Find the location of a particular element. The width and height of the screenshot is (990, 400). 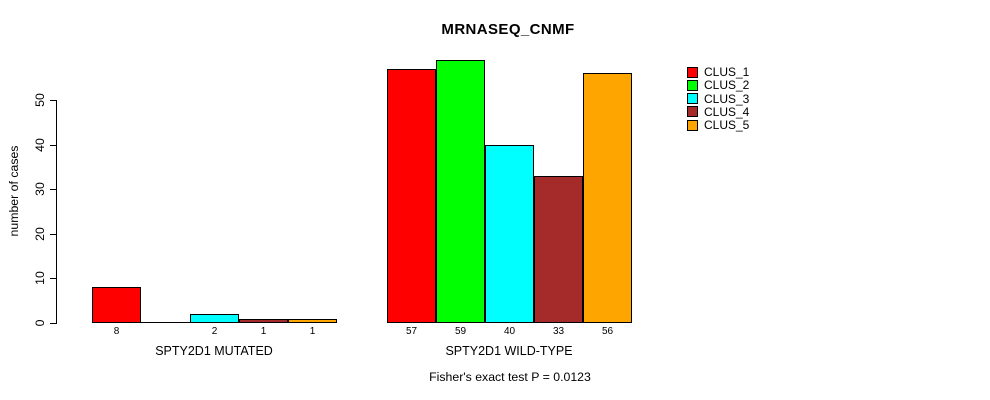

x-category-label-wild-type: SPTY2D1 WILD-TYPE is located at coordinates (509, 351).